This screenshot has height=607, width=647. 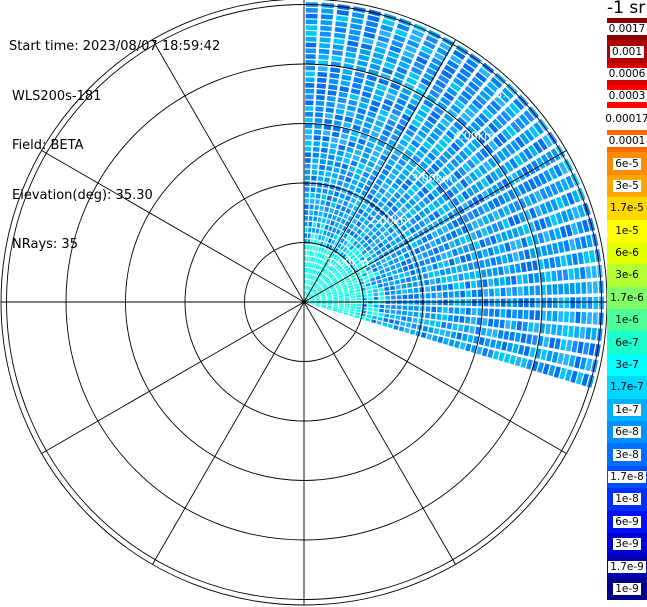 What do you see at coordinates (627, 163) in the screenshot?
I see `colorbar-tick-label: 6e-5` at bounding box center [627, 163].